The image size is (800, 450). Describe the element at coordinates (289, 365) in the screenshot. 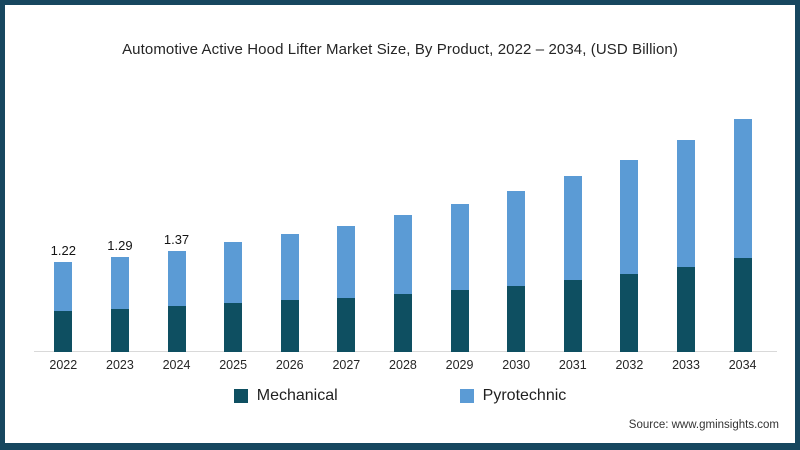

I see `x-axis-tick-label: 2026` at that location.